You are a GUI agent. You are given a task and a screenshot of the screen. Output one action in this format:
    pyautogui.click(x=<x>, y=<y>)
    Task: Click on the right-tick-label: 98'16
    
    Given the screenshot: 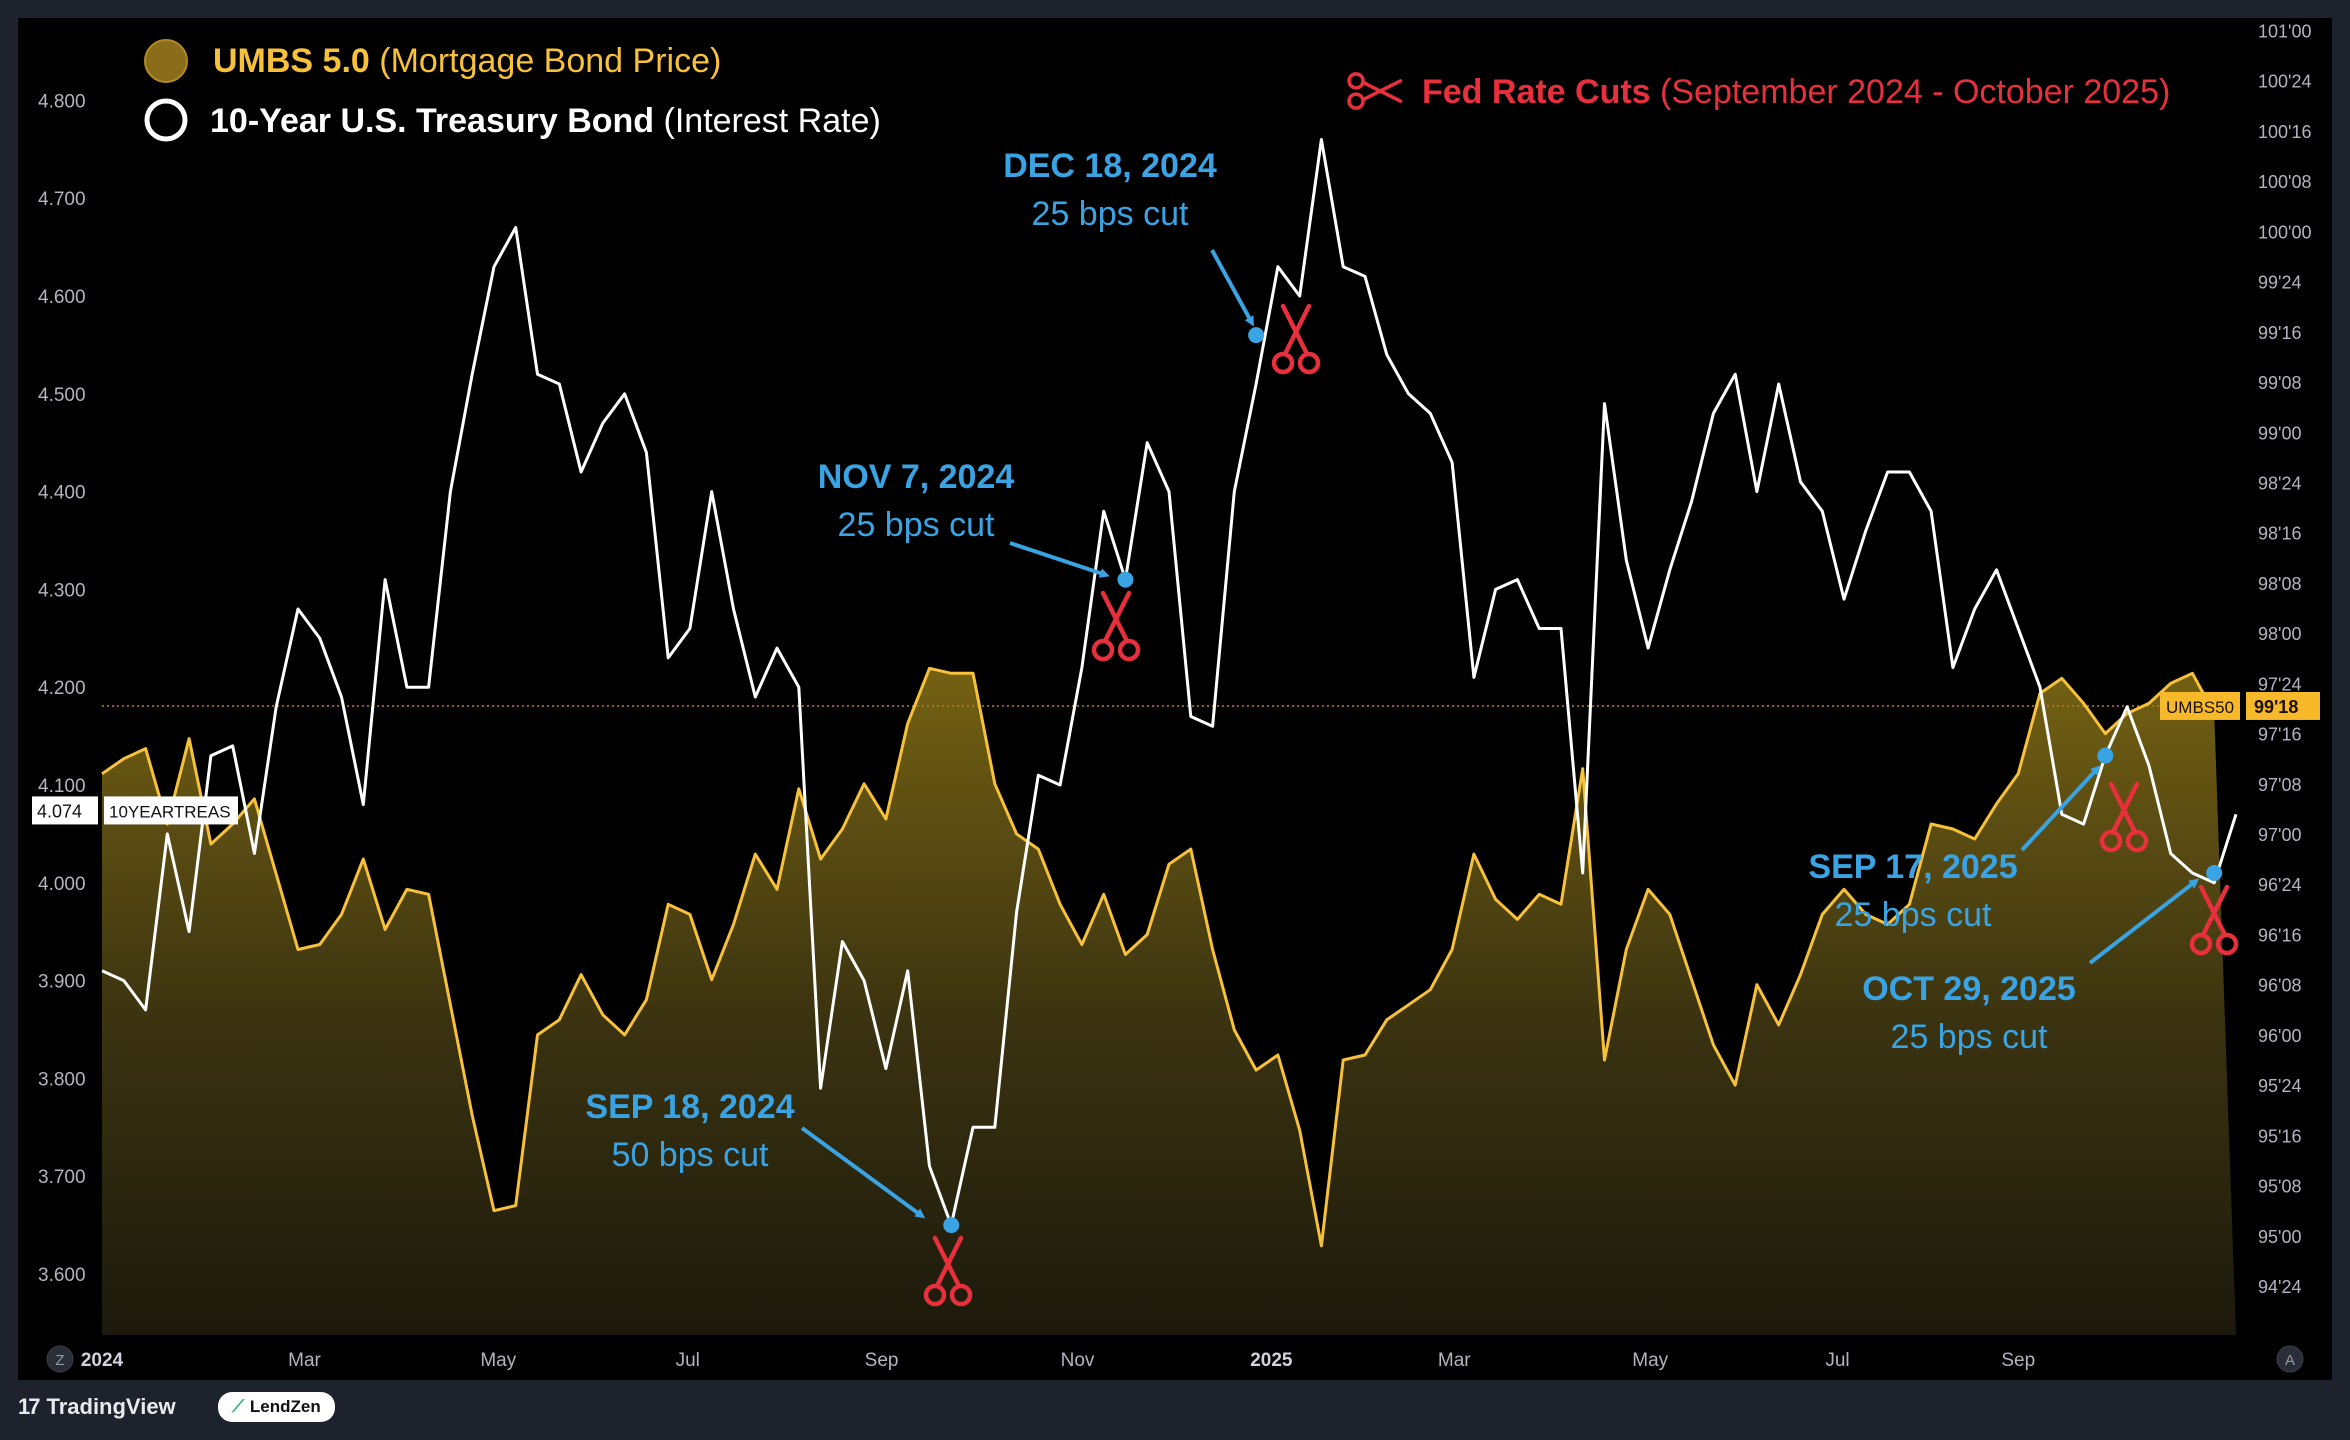 What is the action you would take?
    pyautogui.click(x=2279, y=534)
    